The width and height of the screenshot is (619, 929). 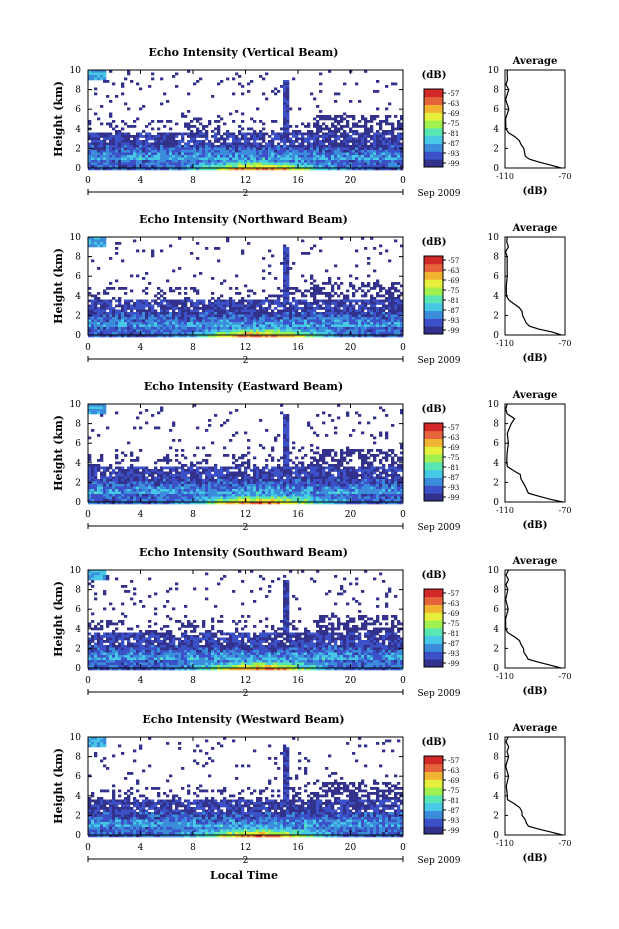 What do you see at coordinates (243, 52) in the screenshot?
I see `chart-title: Echo Intensity (Vertical Beam)` at bounding box center [243, 52].